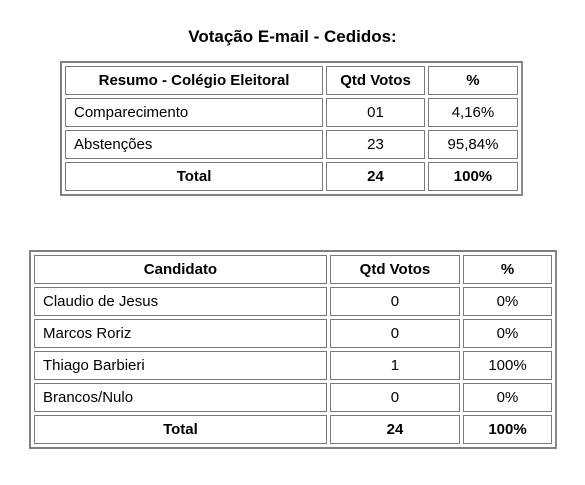 This screenshot has height=485, width=585. Describe the element at coordinates (180, 365) in the screenshot. I see `candidate-name: Thiago Barbieri` at that location.